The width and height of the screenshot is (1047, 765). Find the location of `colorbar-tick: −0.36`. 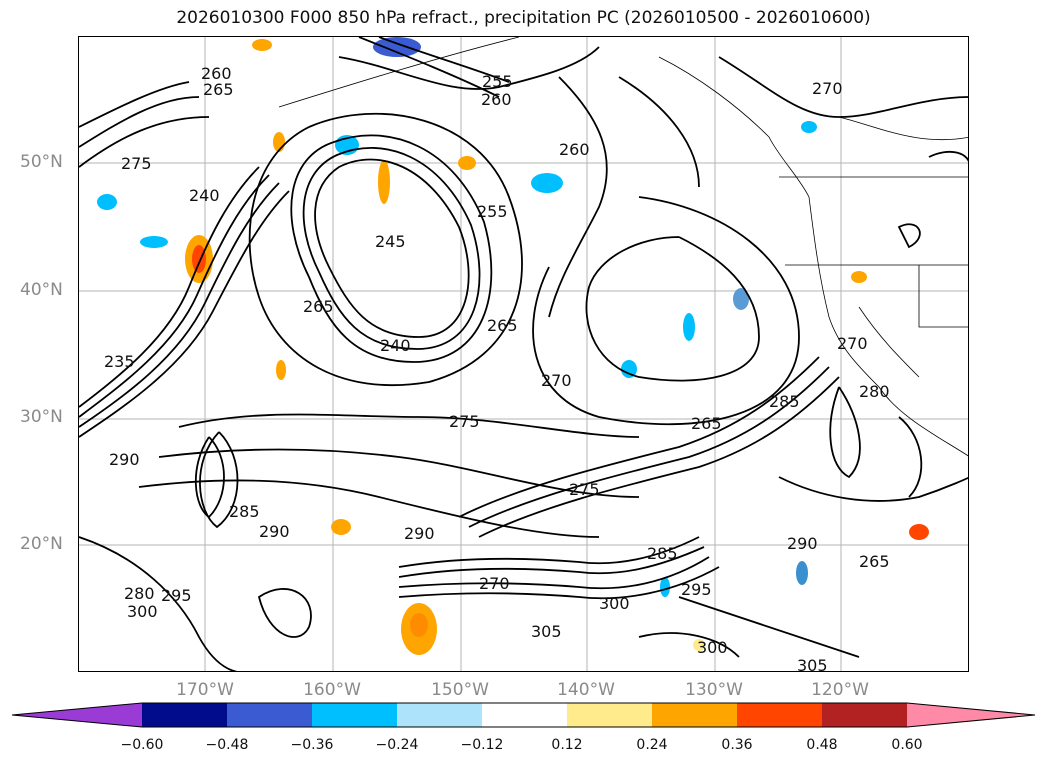

colorbar-tick: −0.36 is located at coordinates (312, 745).